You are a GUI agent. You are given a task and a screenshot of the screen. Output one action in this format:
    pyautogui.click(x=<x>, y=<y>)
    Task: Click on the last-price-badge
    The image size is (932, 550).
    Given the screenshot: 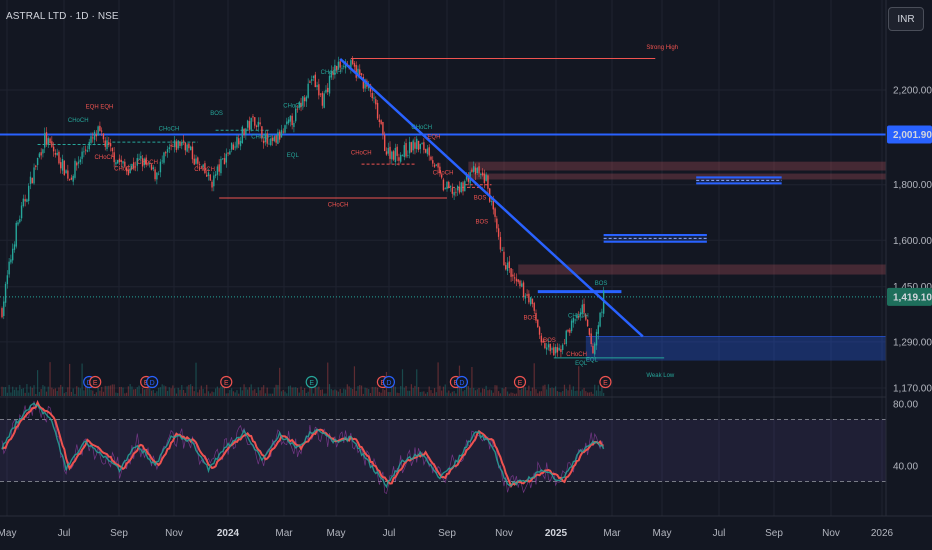 What is the action you would take?
    pyautogui.click(x=909, y=296)
    